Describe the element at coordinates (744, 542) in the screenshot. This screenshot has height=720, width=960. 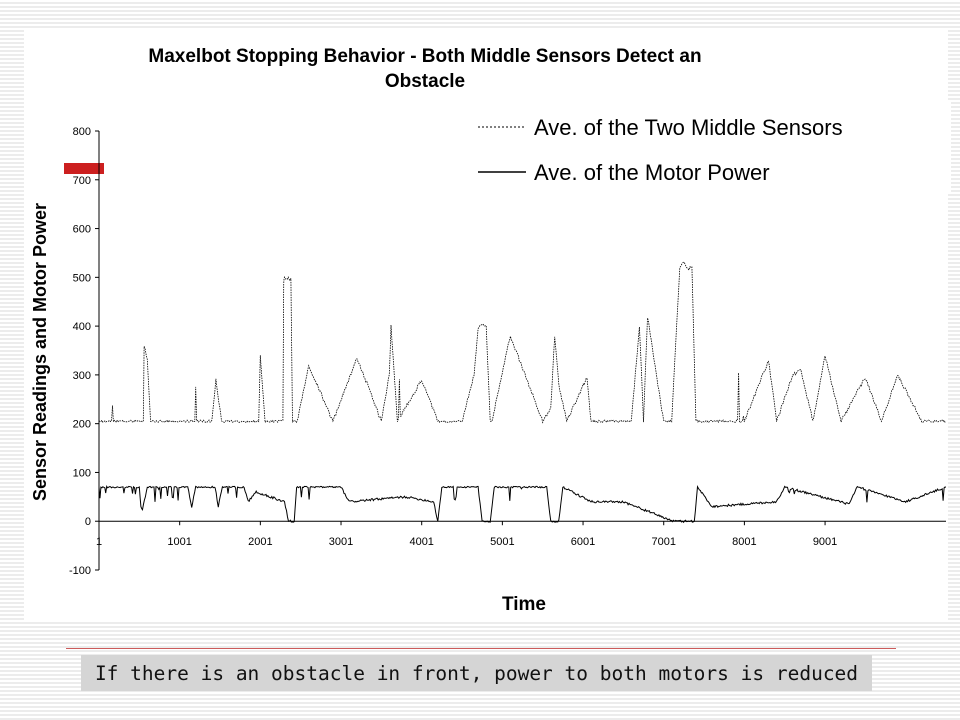
I see `x-tick-label: 8001` at that location.